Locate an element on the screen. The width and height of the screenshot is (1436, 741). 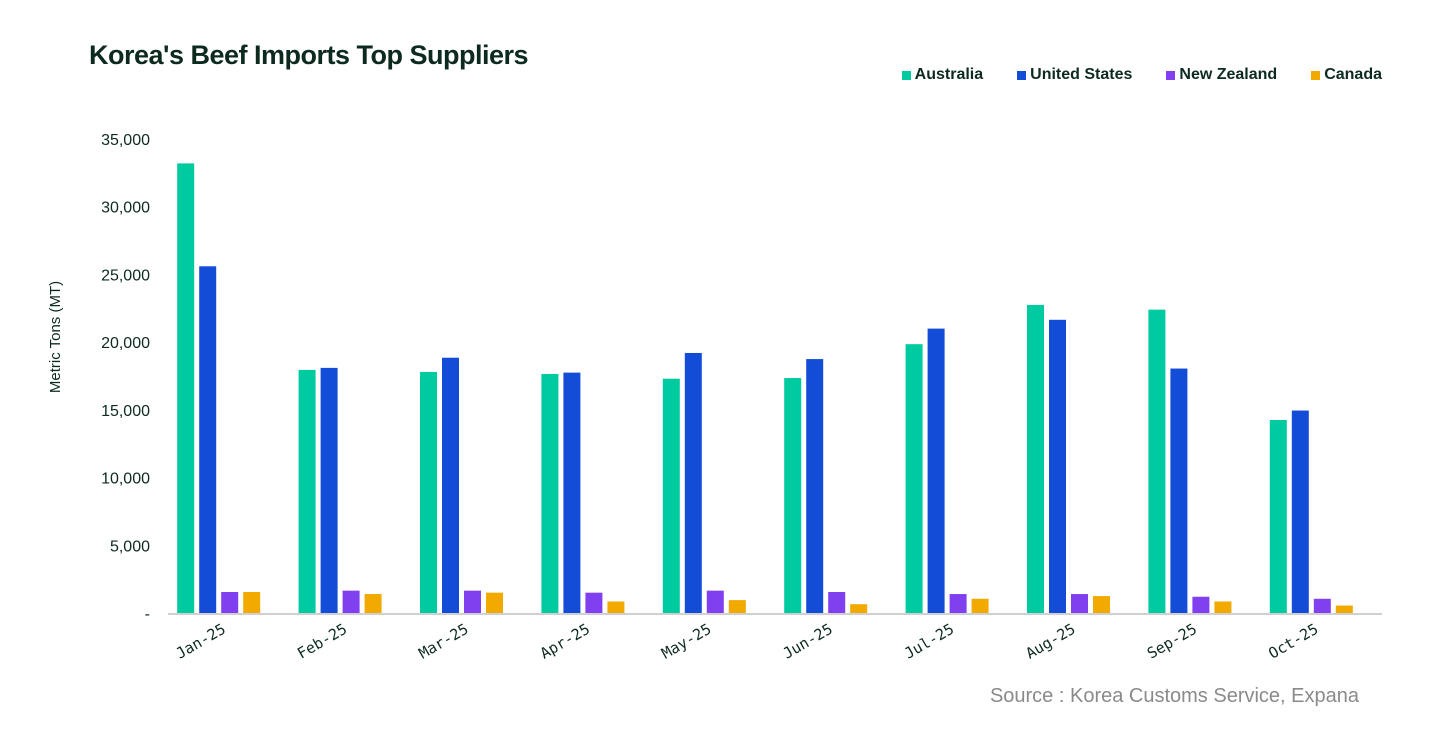
legend-label: Canada is located at coordinates (1353, 74).